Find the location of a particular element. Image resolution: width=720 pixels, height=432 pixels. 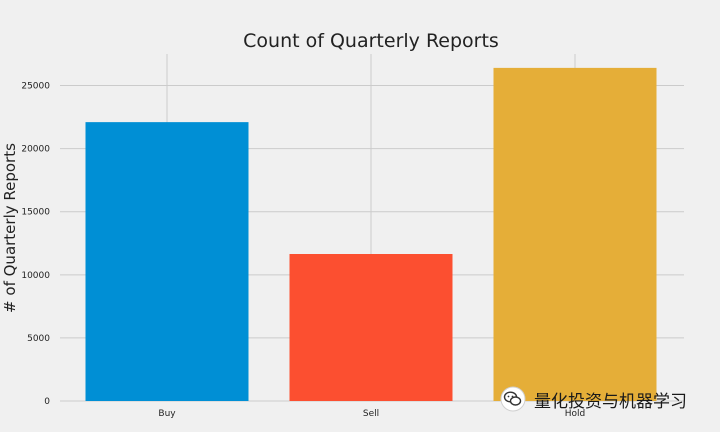

y-axis-label: # of Quarterly Reports is located at coordinates (10, 228).